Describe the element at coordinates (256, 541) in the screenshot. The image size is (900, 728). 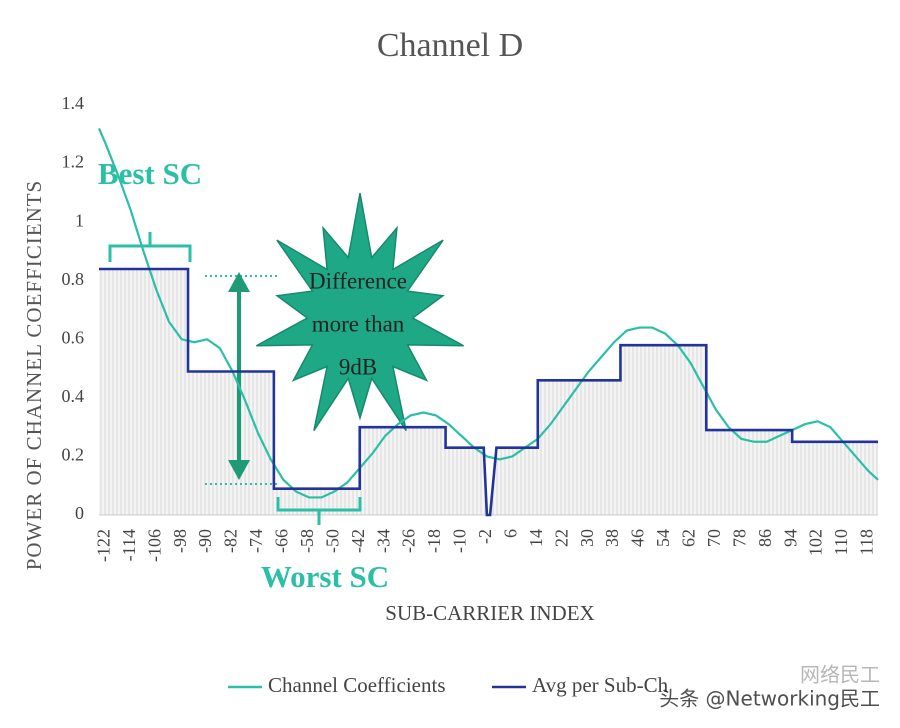
I see `x-tick-label: -74` at that location.